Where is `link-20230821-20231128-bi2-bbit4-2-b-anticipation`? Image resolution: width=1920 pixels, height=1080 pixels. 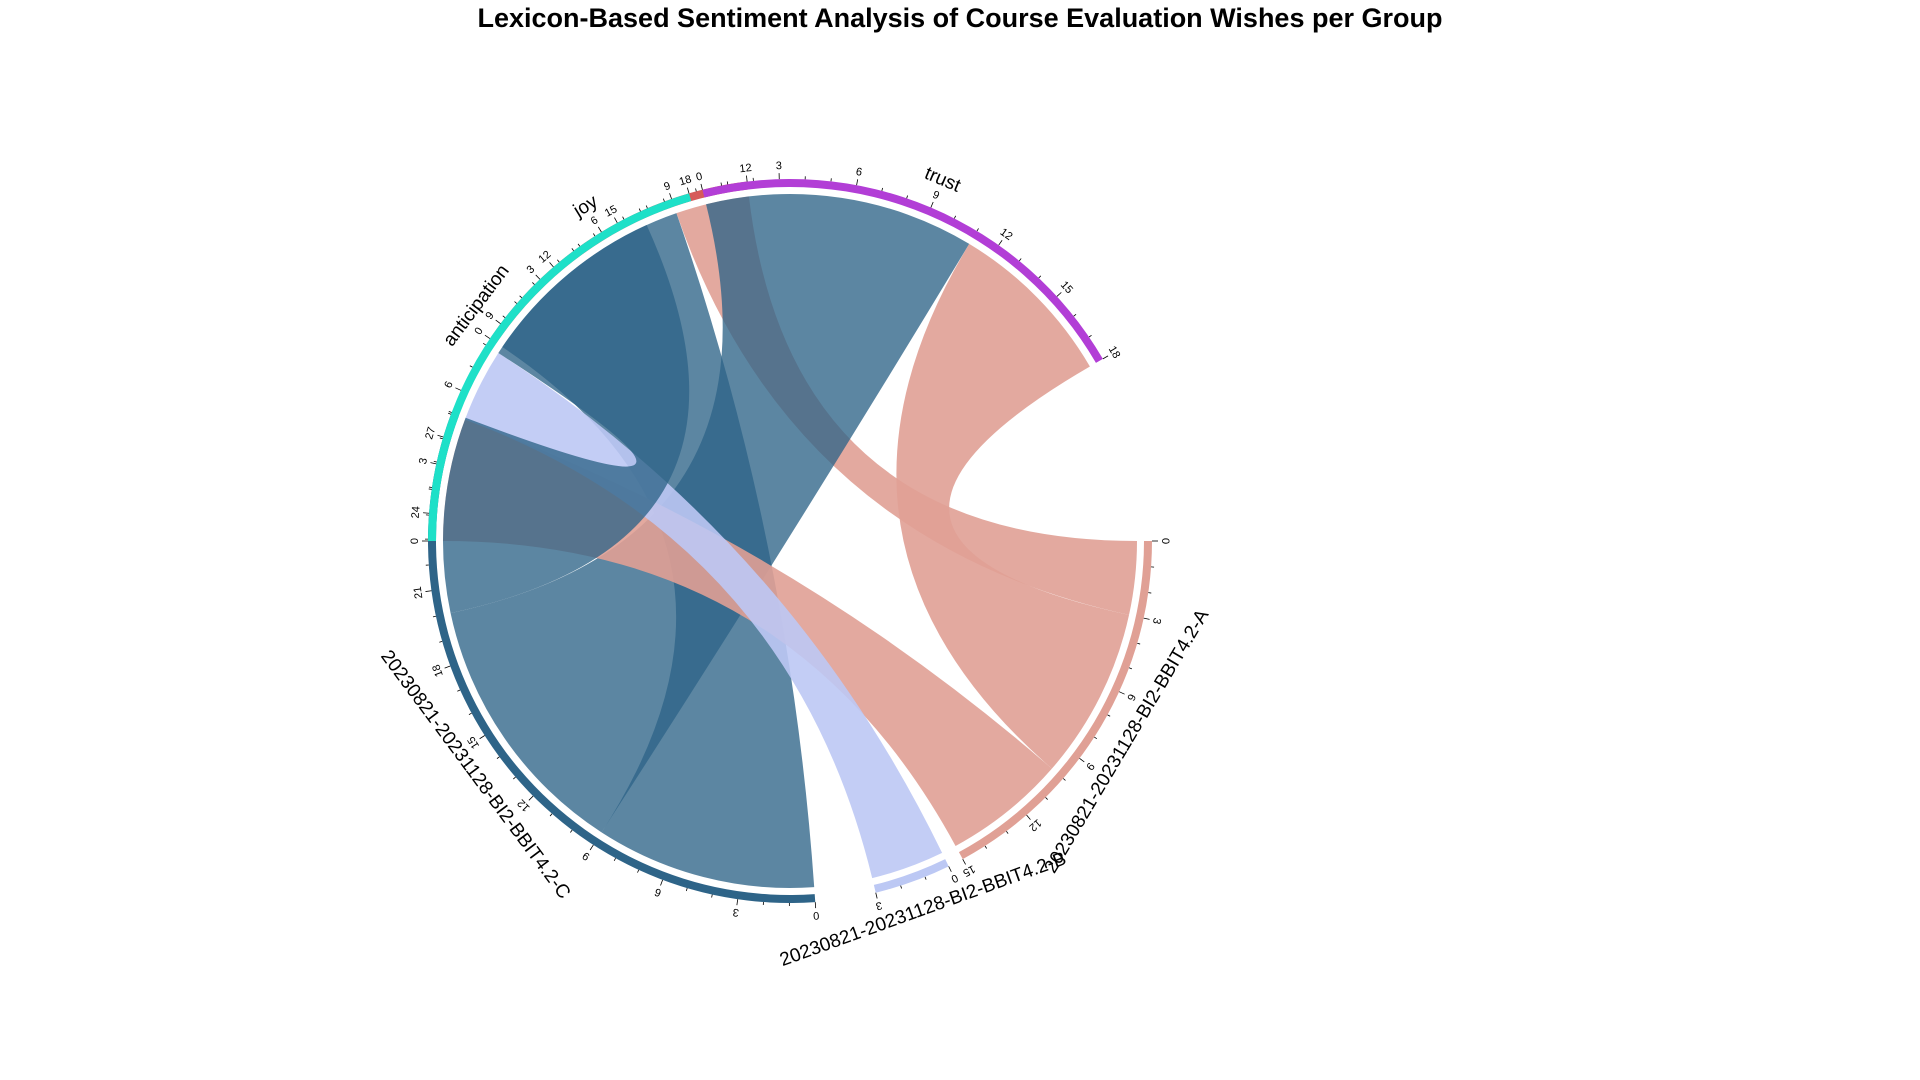
link-20230821-20231128-bi2-bbit4-2-b-anticipation is located at coordinates (703, 616).